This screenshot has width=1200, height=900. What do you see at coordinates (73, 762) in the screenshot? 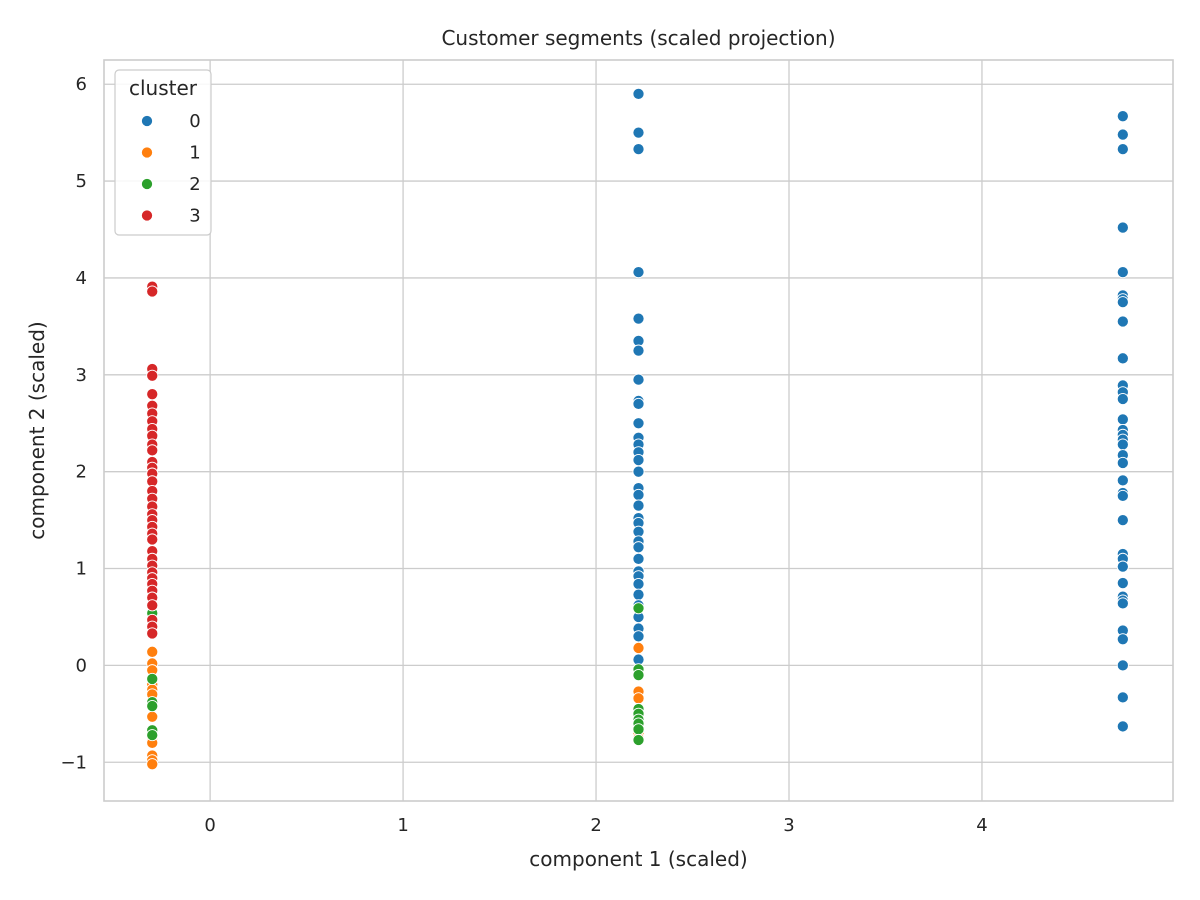
I see `y-tick-label: −1` at bounding box center [73, 762].